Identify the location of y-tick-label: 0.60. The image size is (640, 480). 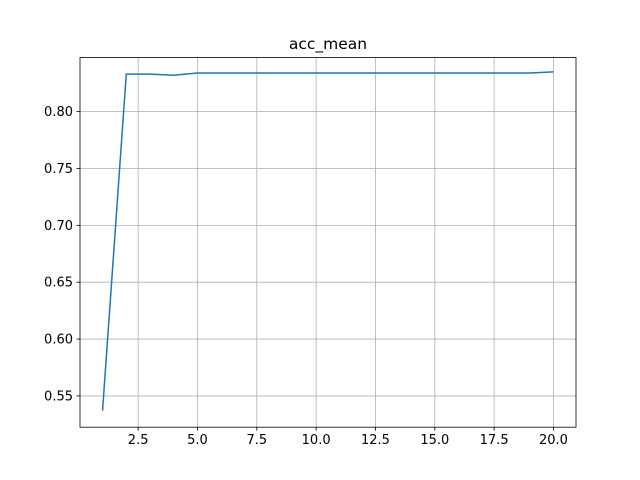
(58, 340).